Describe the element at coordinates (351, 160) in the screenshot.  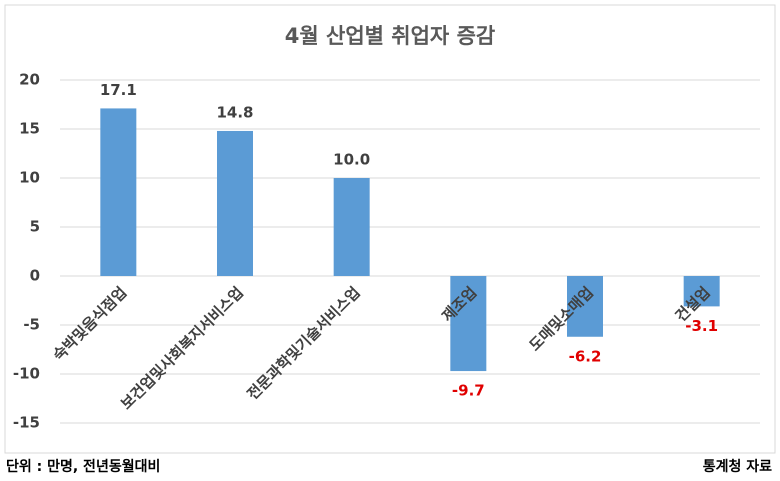
I see `value-label: 10.0` at that location.